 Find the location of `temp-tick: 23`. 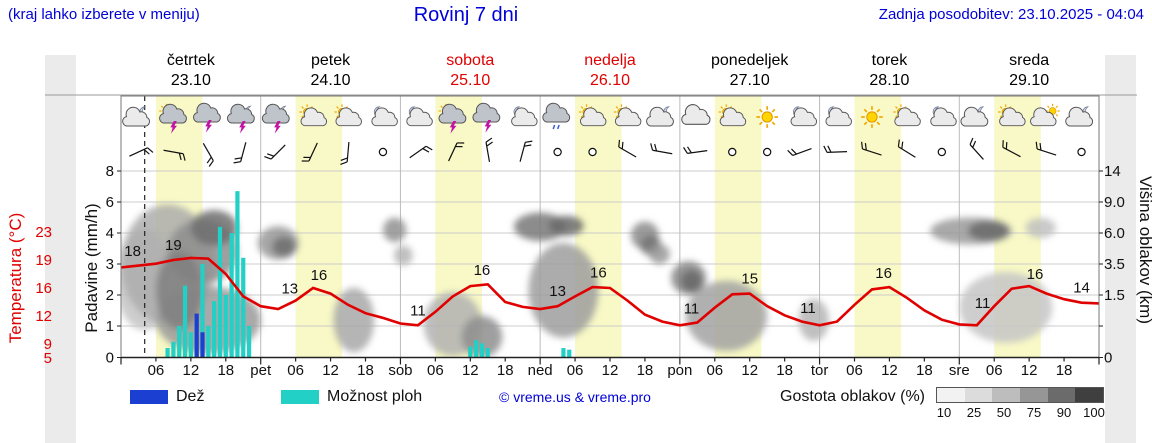

temp-tick: 23 is located at coordinates (43, 232).